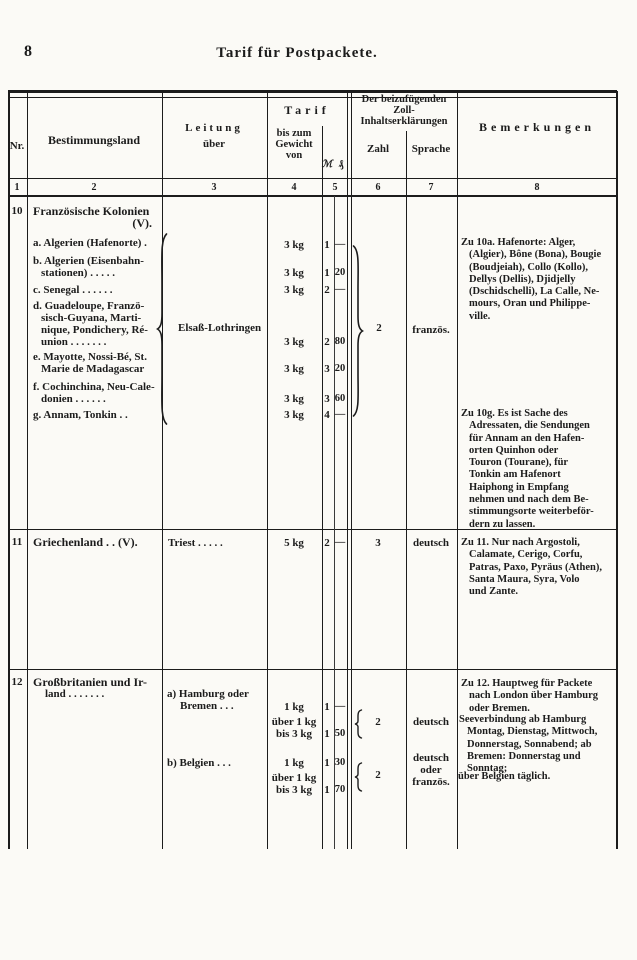  What do you see at coordinates (340, 244) in the screenshot?
I see `row10-pfennig-a: —` at bounding box center [340, 244].